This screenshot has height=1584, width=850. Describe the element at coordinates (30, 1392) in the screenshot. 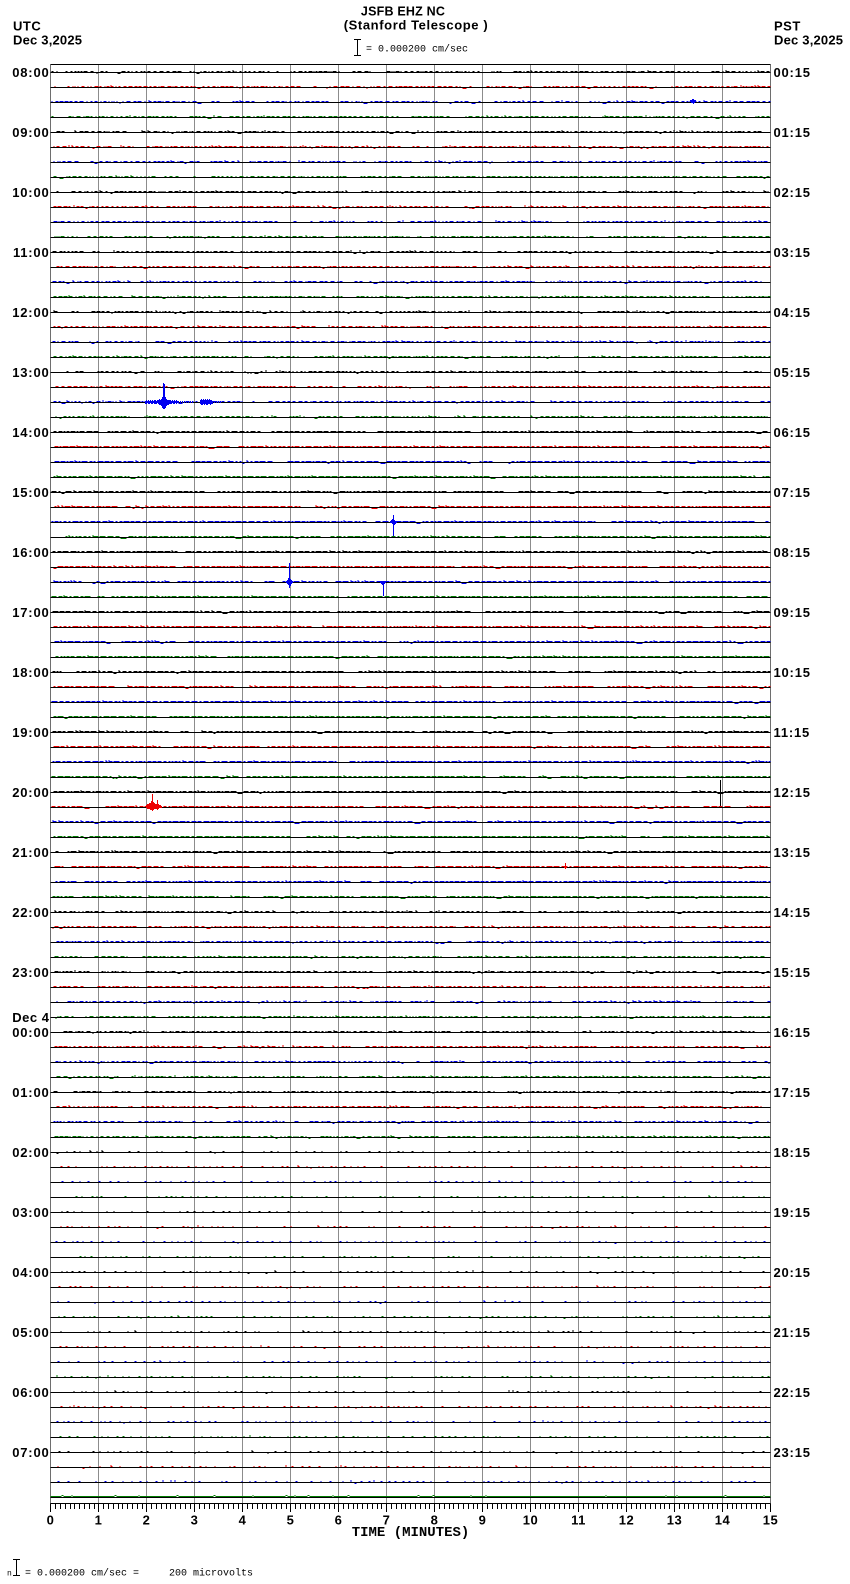

I see `svg-text: 06:00` at that location.